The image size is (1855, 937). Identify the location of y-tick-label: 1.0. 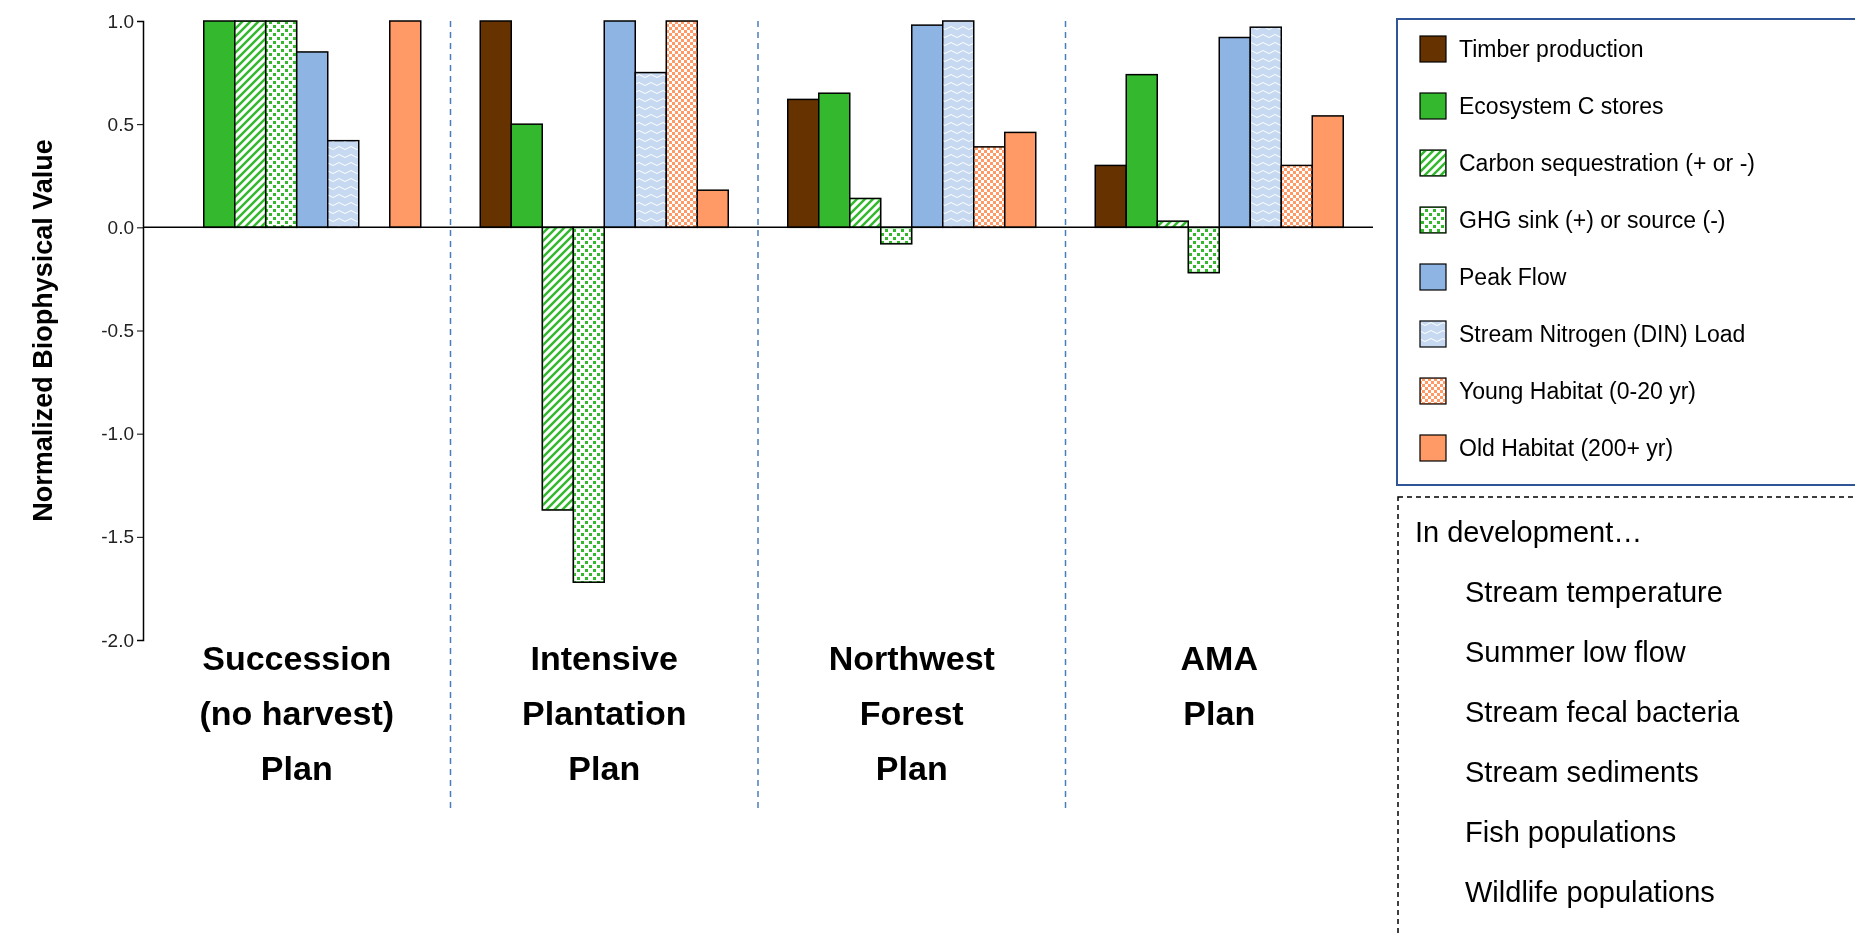
(120, 21).